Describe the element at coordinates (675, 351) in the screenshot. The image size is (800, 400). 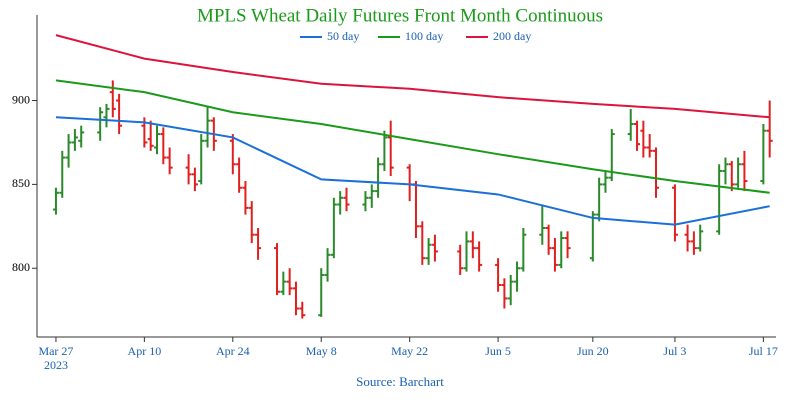
I see `x-tick-label: Jul 3` at that location.